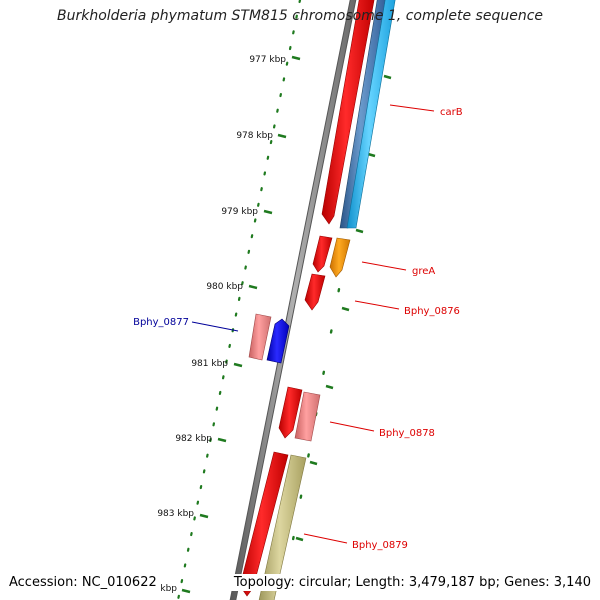 The width and height of the screenshot is (600, 600). What do you see at coordinates (407, 433) in the screenshot?
I see `gene-label-Bphy_0878: Bphy_0878` at bounding box center [407, 433].